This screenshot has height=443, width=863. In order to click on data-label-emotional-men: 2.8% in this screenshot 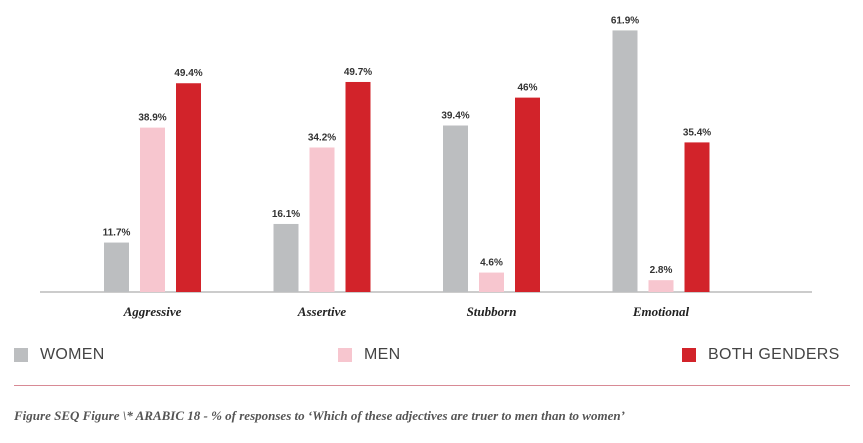, I will do `click(661, 270)`.